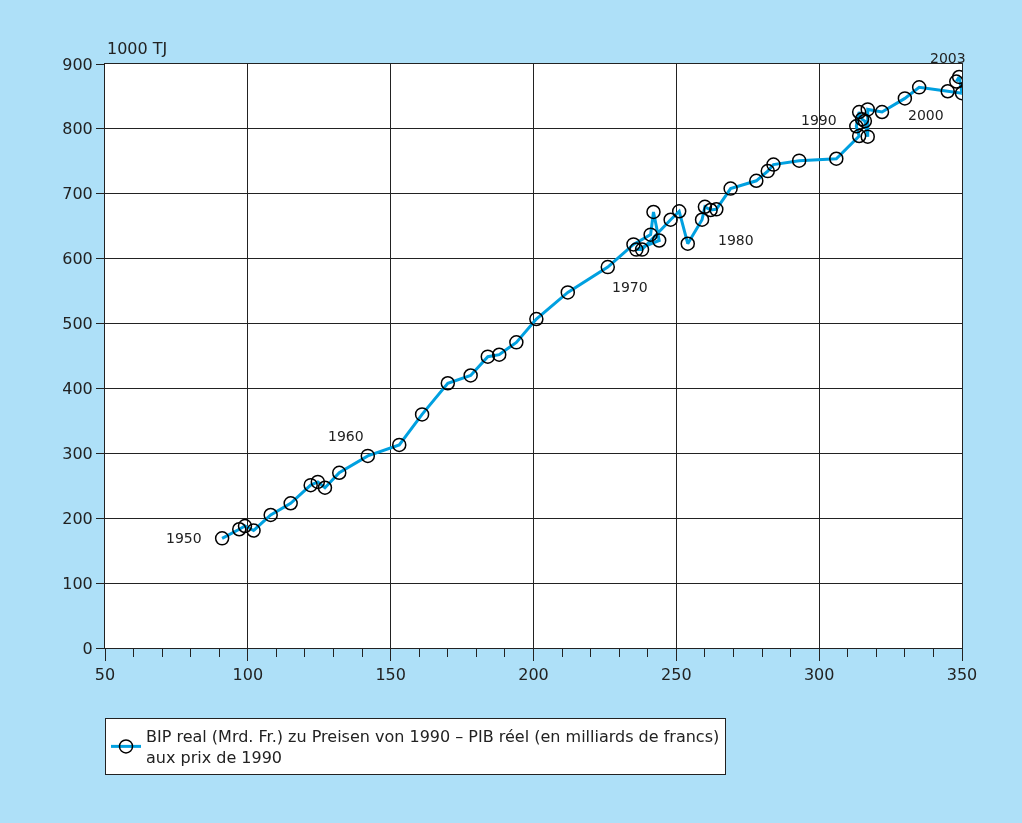 The image size is (1022, 823). Describe the element at coordinates (736, 240) in the screenshot. I see `annotation: 1980` at that location.